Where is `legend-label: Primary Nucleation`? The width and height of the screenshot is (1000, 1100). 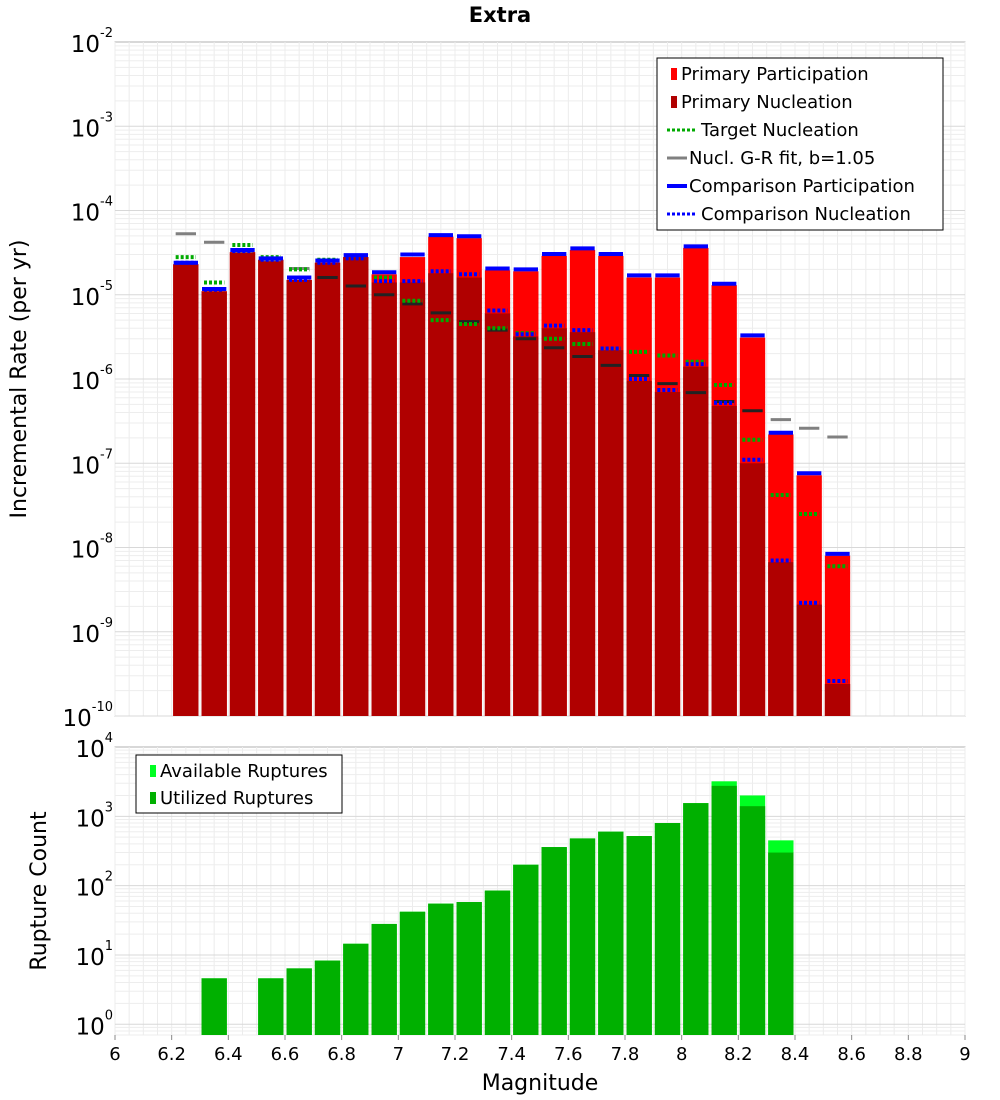 legend-label: Primary Nucleation is located at coordinates (767, 102).